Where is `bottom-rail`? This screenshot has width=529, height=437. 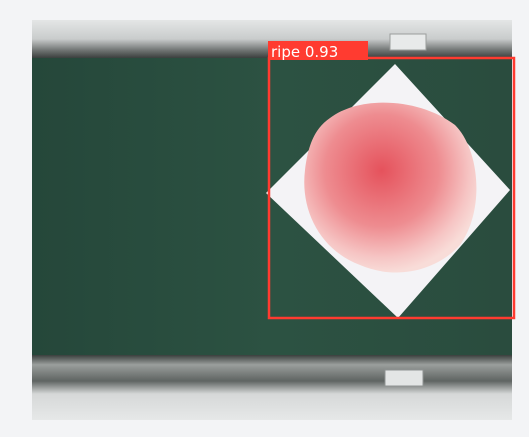
bottom-rail is located at coordinates (272, 387).